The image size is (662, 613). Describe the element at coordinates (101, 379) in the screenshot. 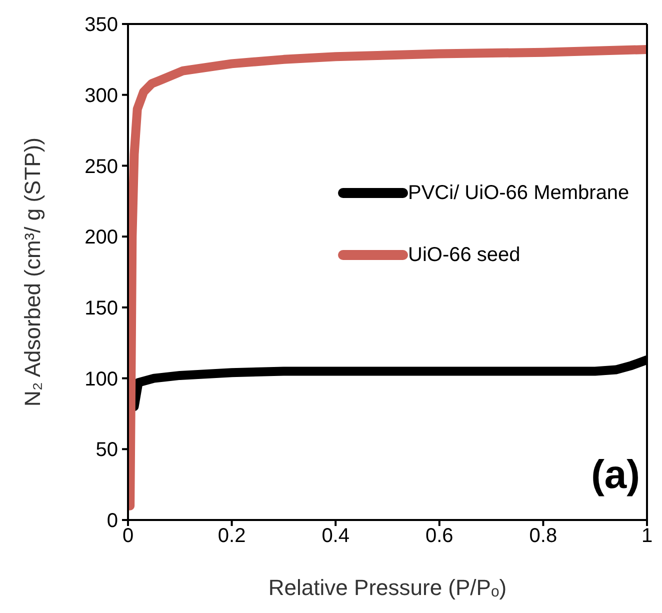

I see `y-tick-label: 100` at that location.